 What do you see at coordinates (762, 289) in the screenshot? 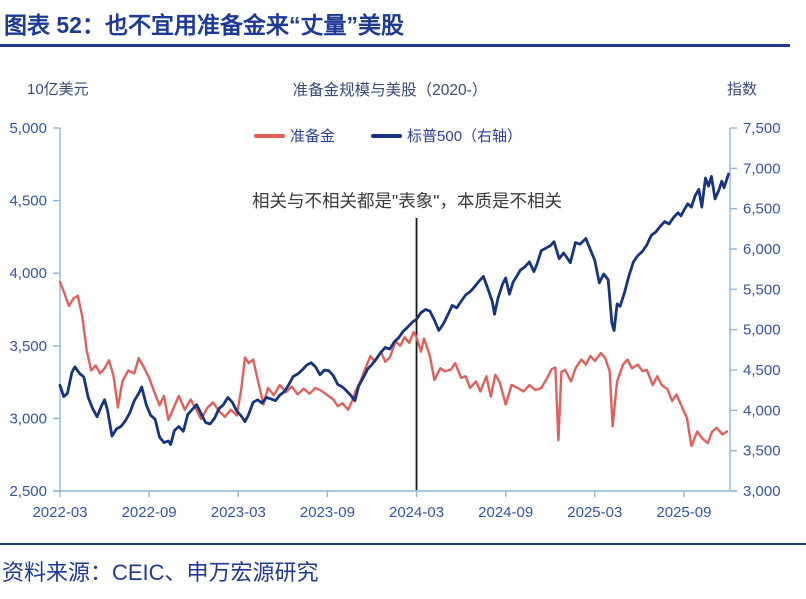
I see `y-axis-label-right: 5,500` at bounding box center [762, 289].